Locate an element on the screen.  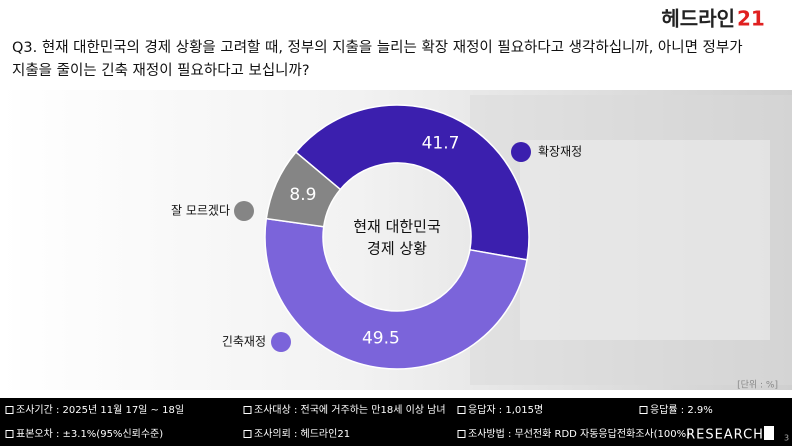
center-label: 현재 대한민국 is located at coordinates (397, 227).